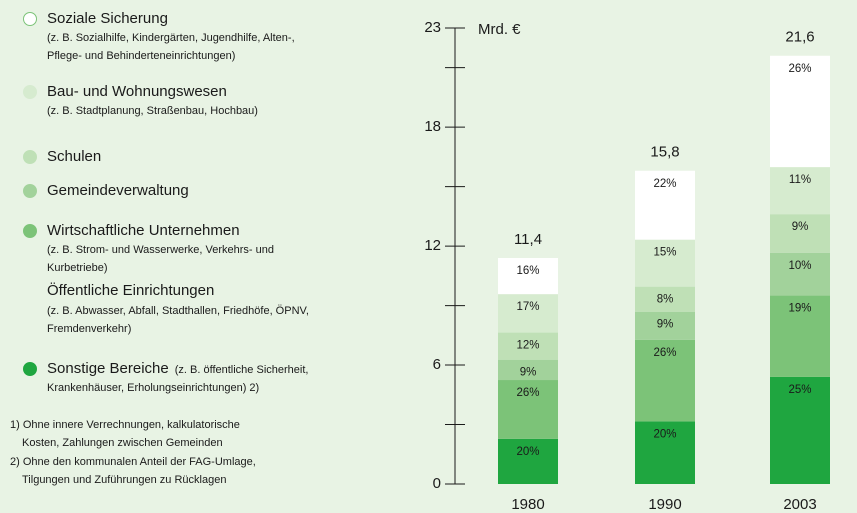 Image resolution: width=857 pixels, height=513 pixels. I want to click on segment-label: 12%, so click(527, 346).